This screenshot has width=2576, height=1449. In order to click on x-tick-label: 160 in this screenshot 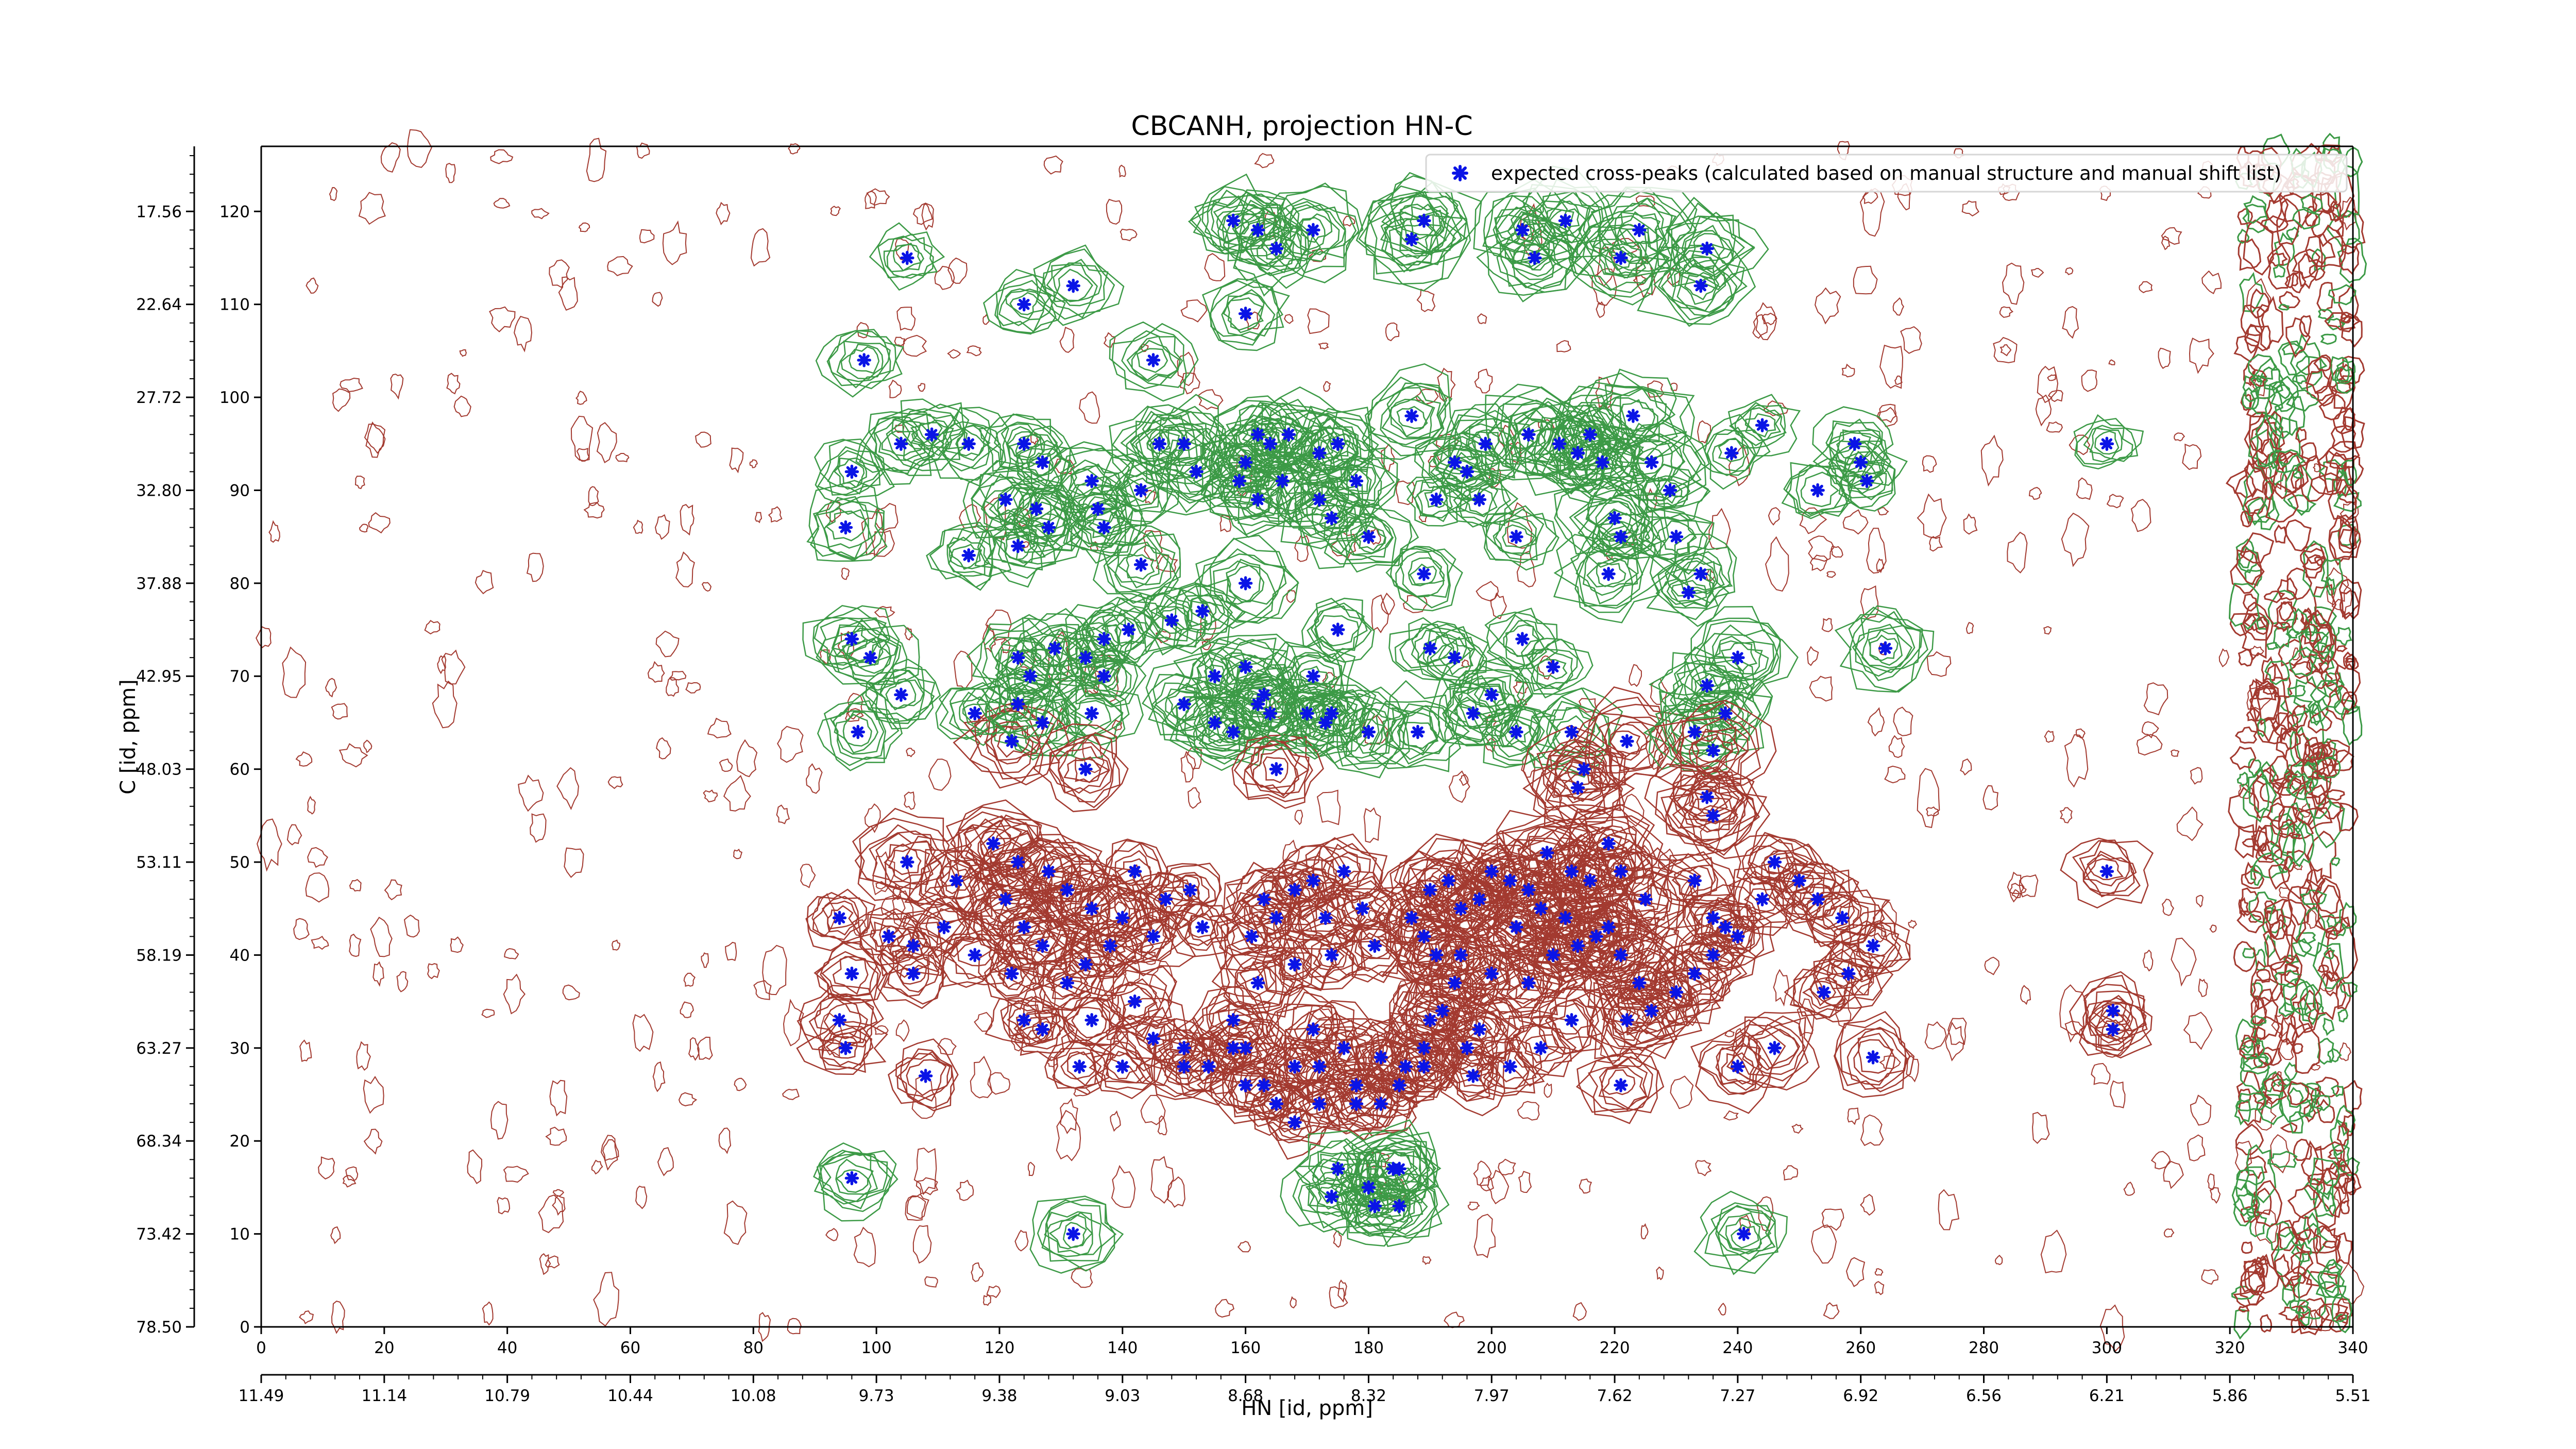, I will do `click(1245, 1348)`.